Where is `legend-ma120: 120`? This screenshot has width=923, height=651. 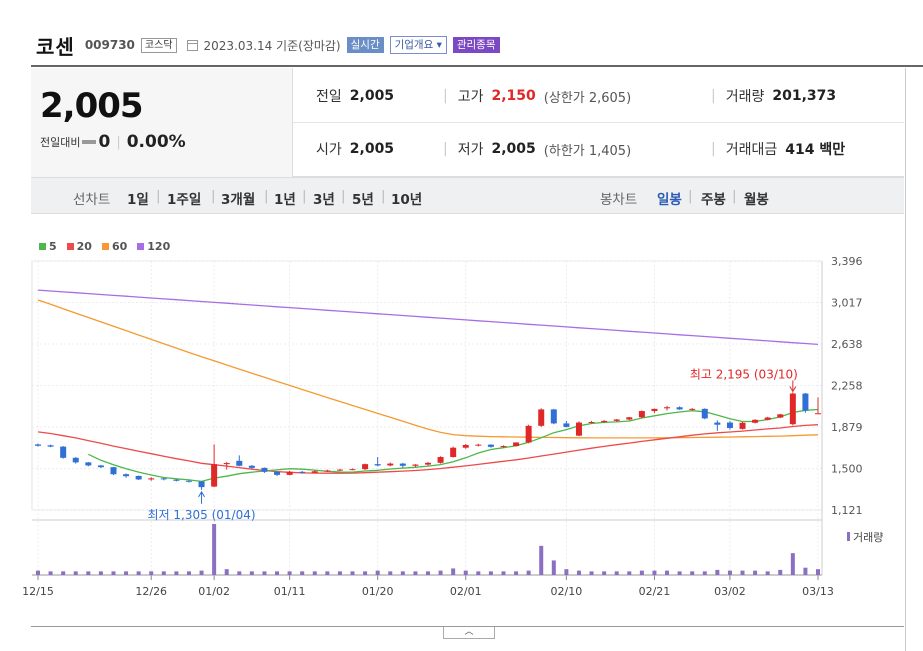 legend-ma120: 120 is located at coordinates (153, 246).